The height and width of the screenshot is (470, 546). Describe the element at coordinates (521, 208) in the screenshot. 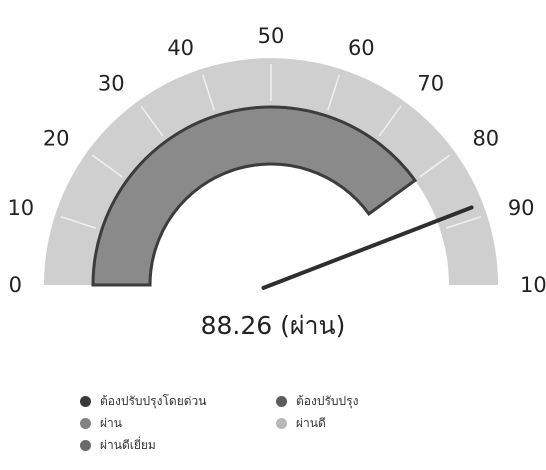

I see `tick-label: 90` at that location.